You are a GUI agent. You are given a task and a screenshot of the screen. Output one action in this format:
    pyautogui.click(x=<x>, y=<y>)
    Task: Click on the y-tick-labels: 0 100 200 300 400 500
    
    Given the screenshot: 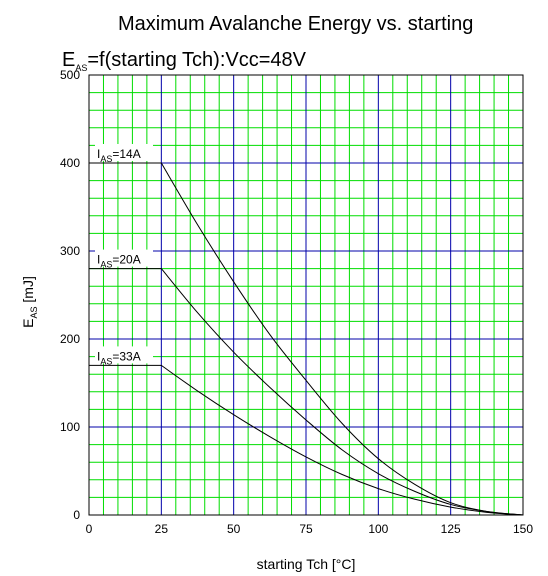 What is the action you would take?
    pyautogui.click(x=70, y=295)
    